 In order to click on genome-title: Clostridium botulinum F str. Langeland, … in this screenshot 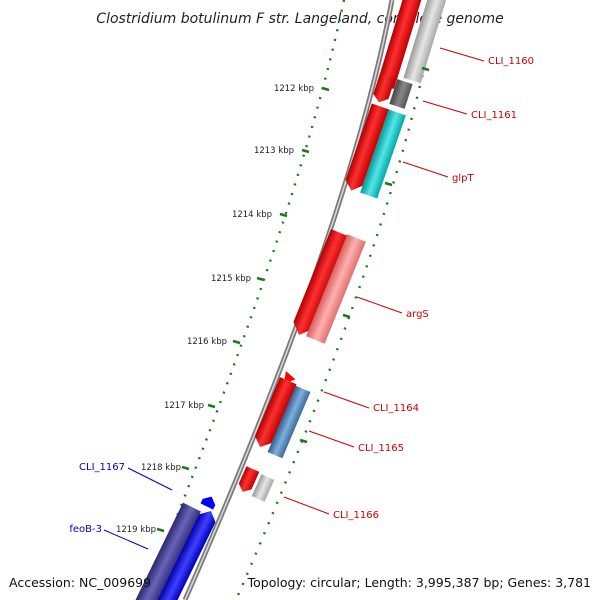, I will do `click(299, 19)`.